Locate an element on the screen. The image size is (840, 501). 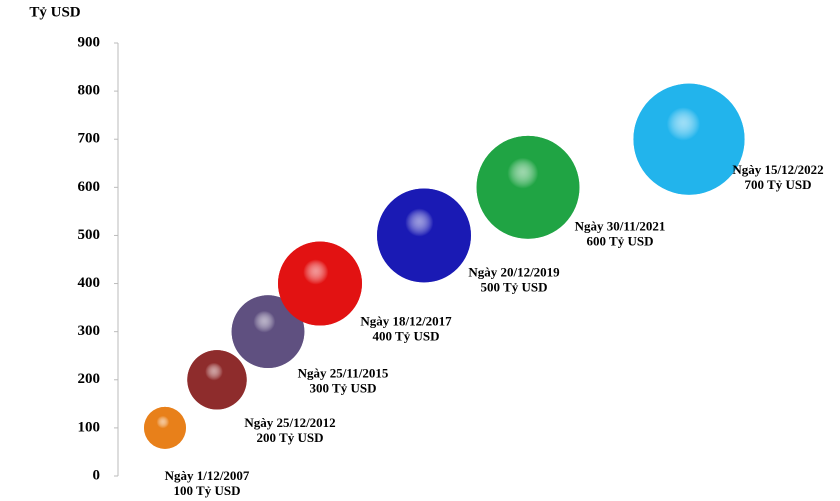
value-label: 400 Tỷ USD is located at coordinates (406, 336).